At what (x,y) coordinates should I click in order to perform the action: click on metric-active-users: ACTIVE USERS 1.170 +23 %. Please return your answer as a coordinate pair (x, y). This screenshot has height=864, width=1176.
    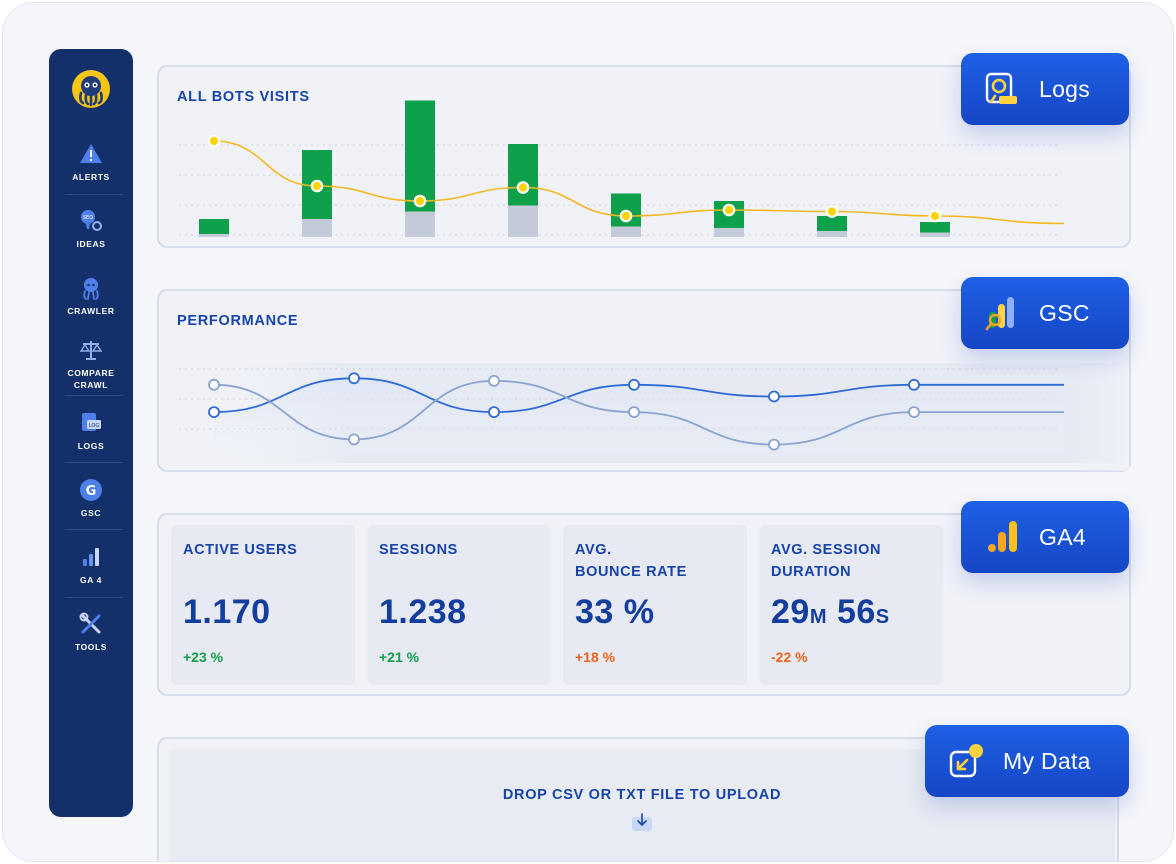
    Looking at the image, I should click on (263, 605).